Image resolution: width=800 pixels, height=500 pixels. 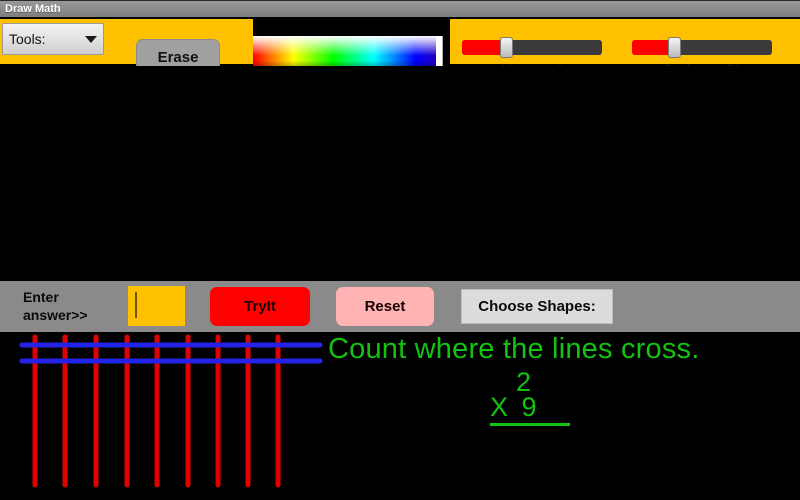 I want to click on title-bar: Draw Math, so click(x=400, y=8).